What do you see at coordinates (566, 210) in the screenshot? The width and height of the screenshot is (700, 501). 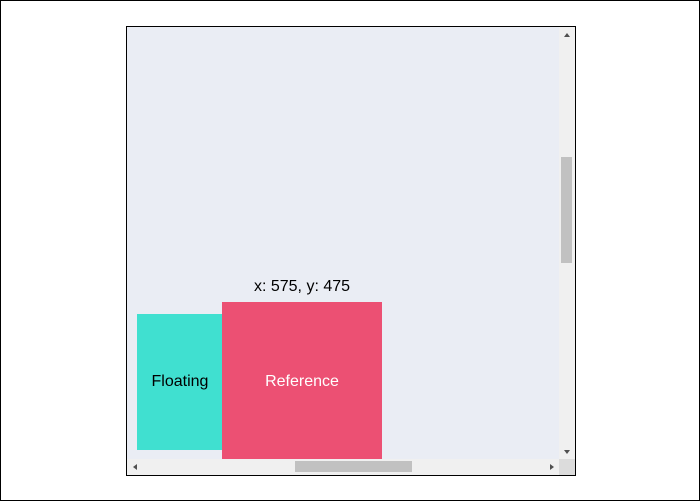 I see `vertical-scroll-thumb` at bounding box center [566, 210].